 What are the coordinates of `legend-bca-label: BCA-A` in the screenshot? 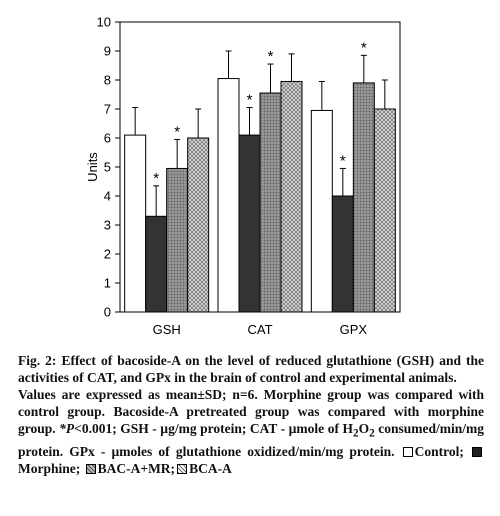 It's located at (210, 468).